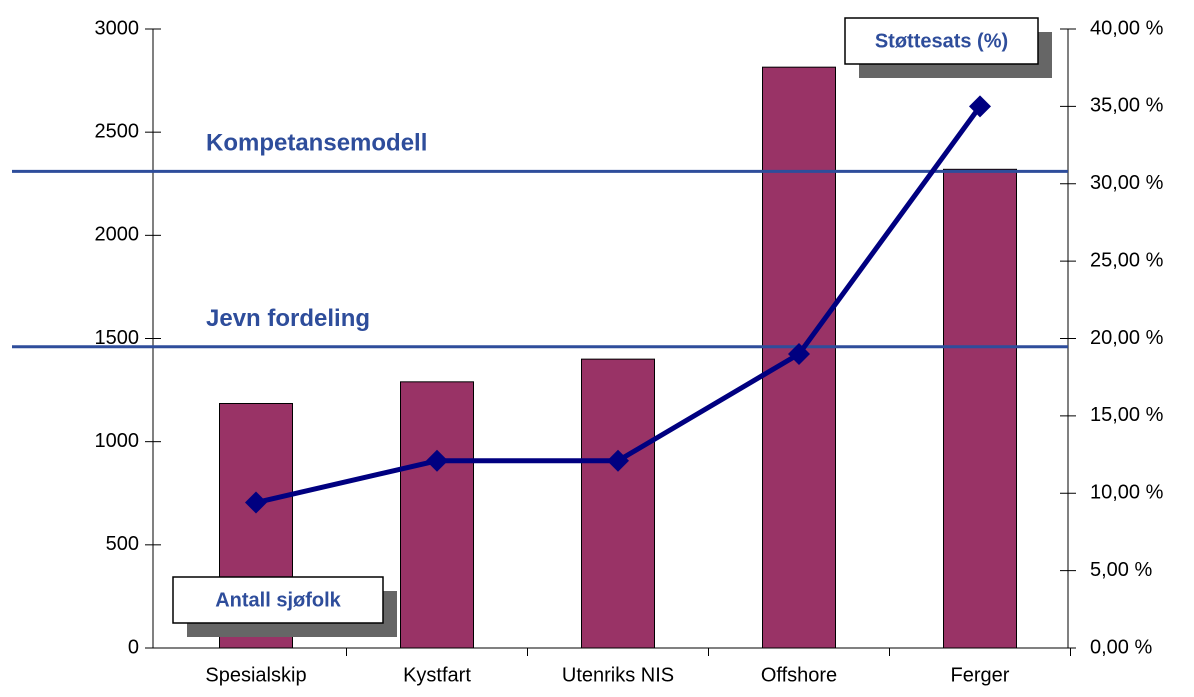  I want to click on y2-tick-label: 40,00 %, so click(1127, 28).